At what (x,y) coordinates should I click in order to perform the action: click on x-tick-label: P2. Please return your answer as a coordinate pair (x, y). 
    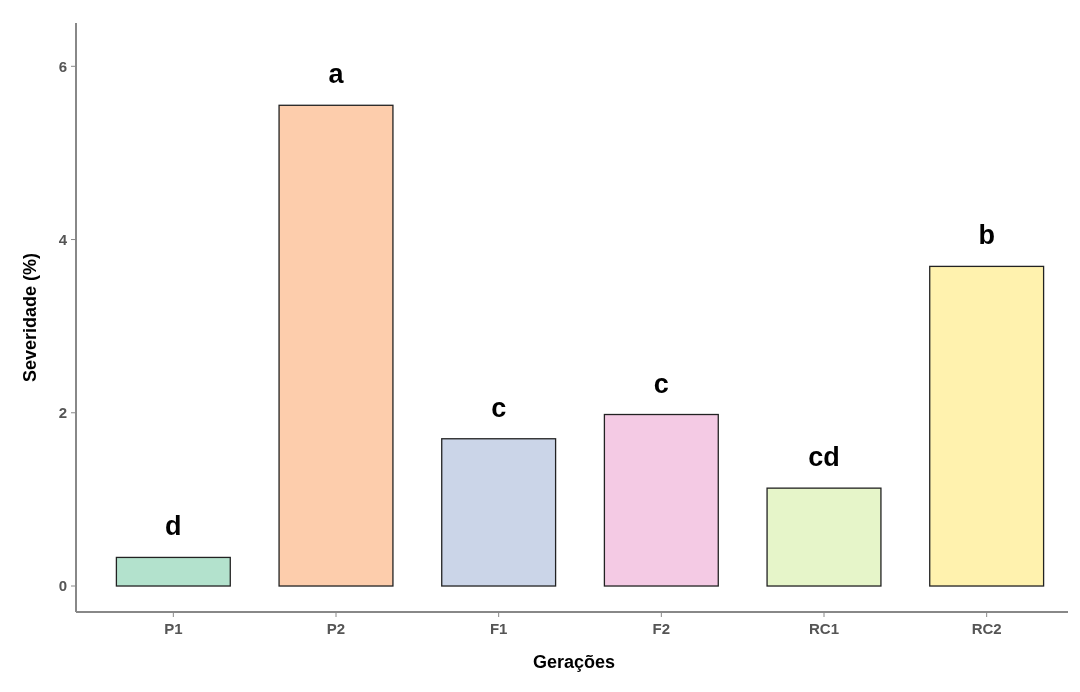
    Looking at the image, I should click on (336, 628).